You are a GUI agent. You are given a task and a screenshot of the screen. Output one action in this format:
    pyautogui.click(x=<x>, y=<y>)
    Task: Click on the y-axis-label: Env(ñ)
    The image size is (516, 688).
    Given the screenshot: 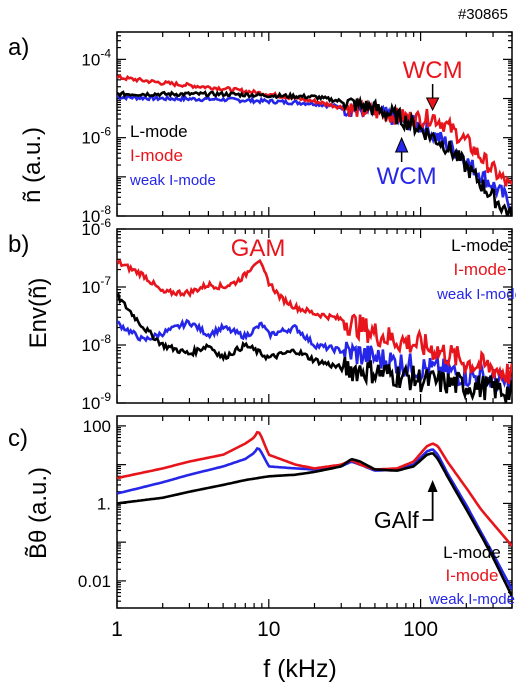 What is the action you would take?
    pyautogui.click(x=38, y=313)
    